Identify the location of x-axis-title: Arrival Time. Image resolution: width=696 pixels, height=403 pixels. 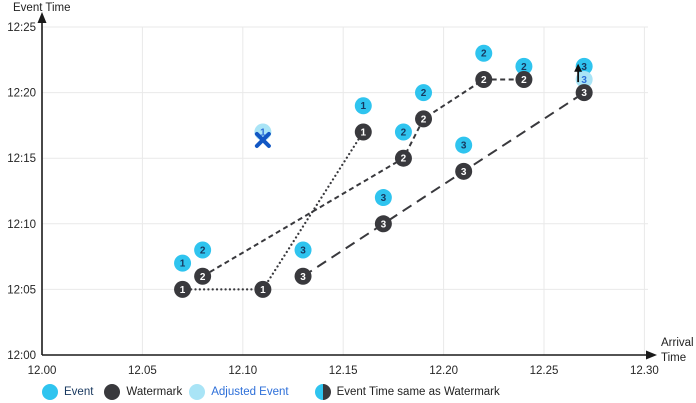
(677, 351).